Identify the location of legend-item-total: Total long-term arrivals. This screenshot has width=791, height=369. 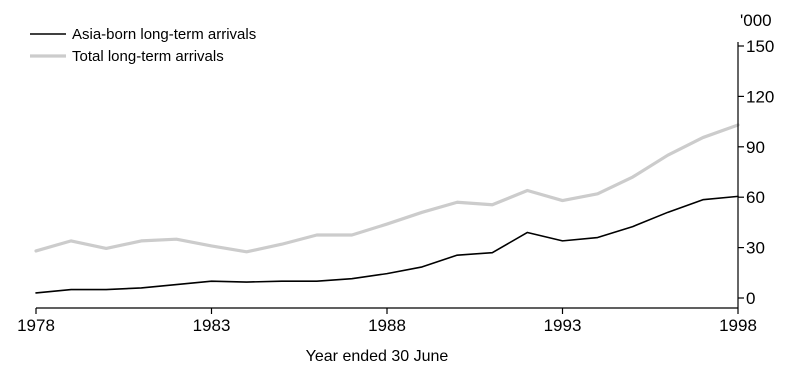
(127, 56).